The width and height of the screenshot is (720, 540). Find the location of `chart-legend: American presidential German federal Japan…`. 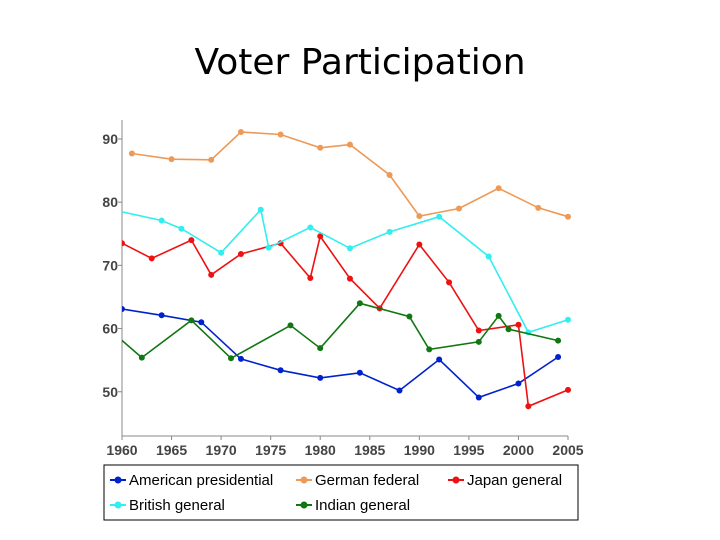

chart-legend: American presidential German federal Japan… is located at coordinates (341, 492).